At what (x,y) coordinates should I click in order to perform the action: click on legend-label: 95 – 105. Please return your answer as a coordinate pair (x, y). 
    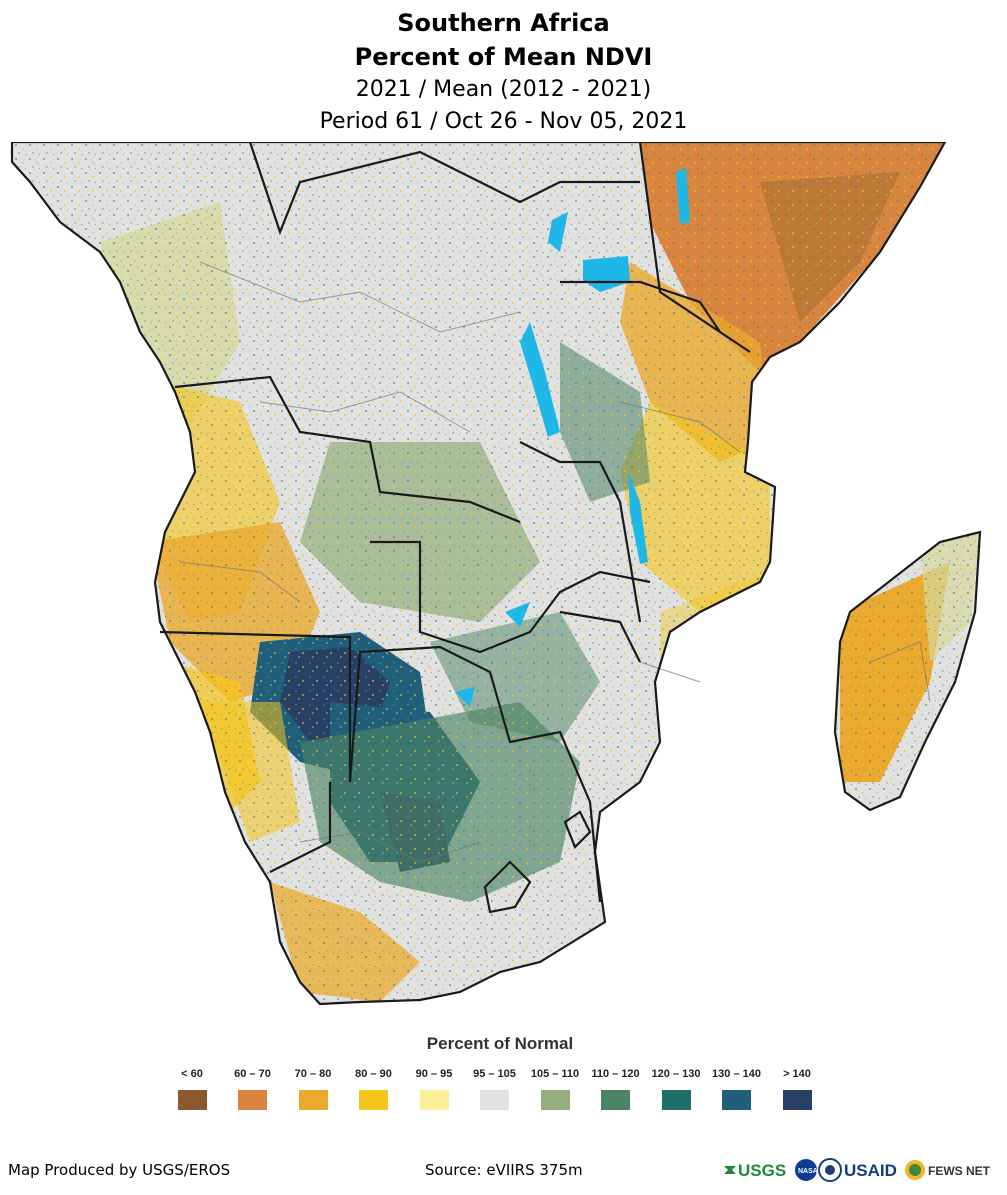
    Looking at the image, I should click on (494, 1074).